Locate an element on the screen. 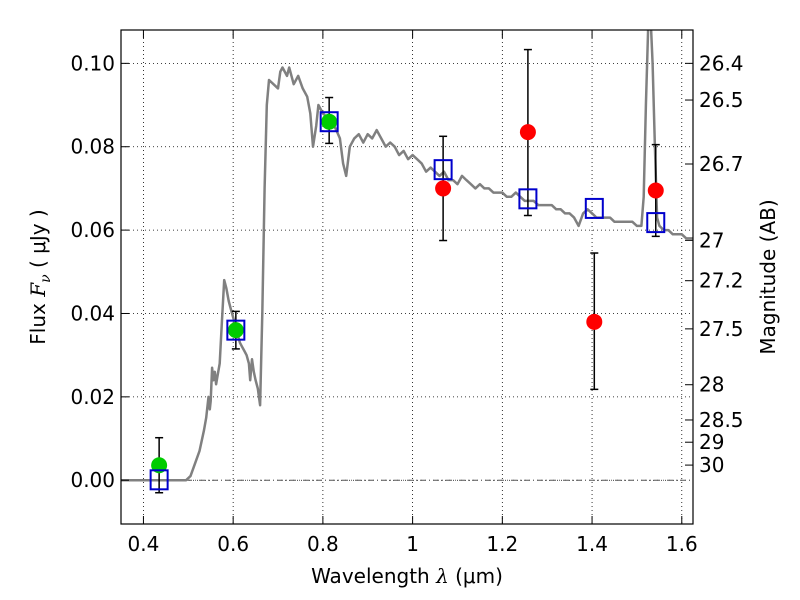 This screenshot has width=800, height=600. y-tick-label: 0.06 is located at coordinates (92, 230).